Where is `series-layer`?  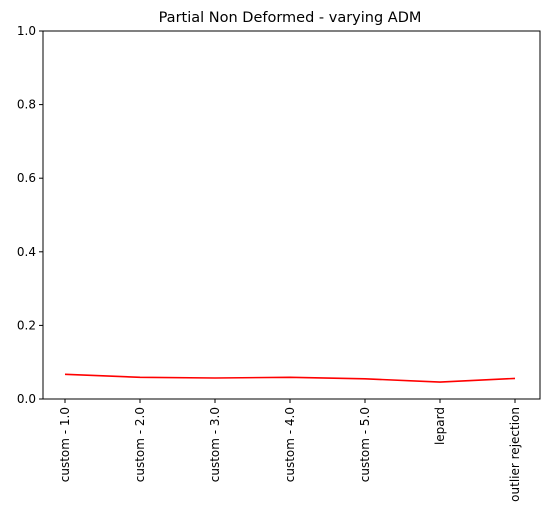
series-layer is located at coordinates (290, 378).